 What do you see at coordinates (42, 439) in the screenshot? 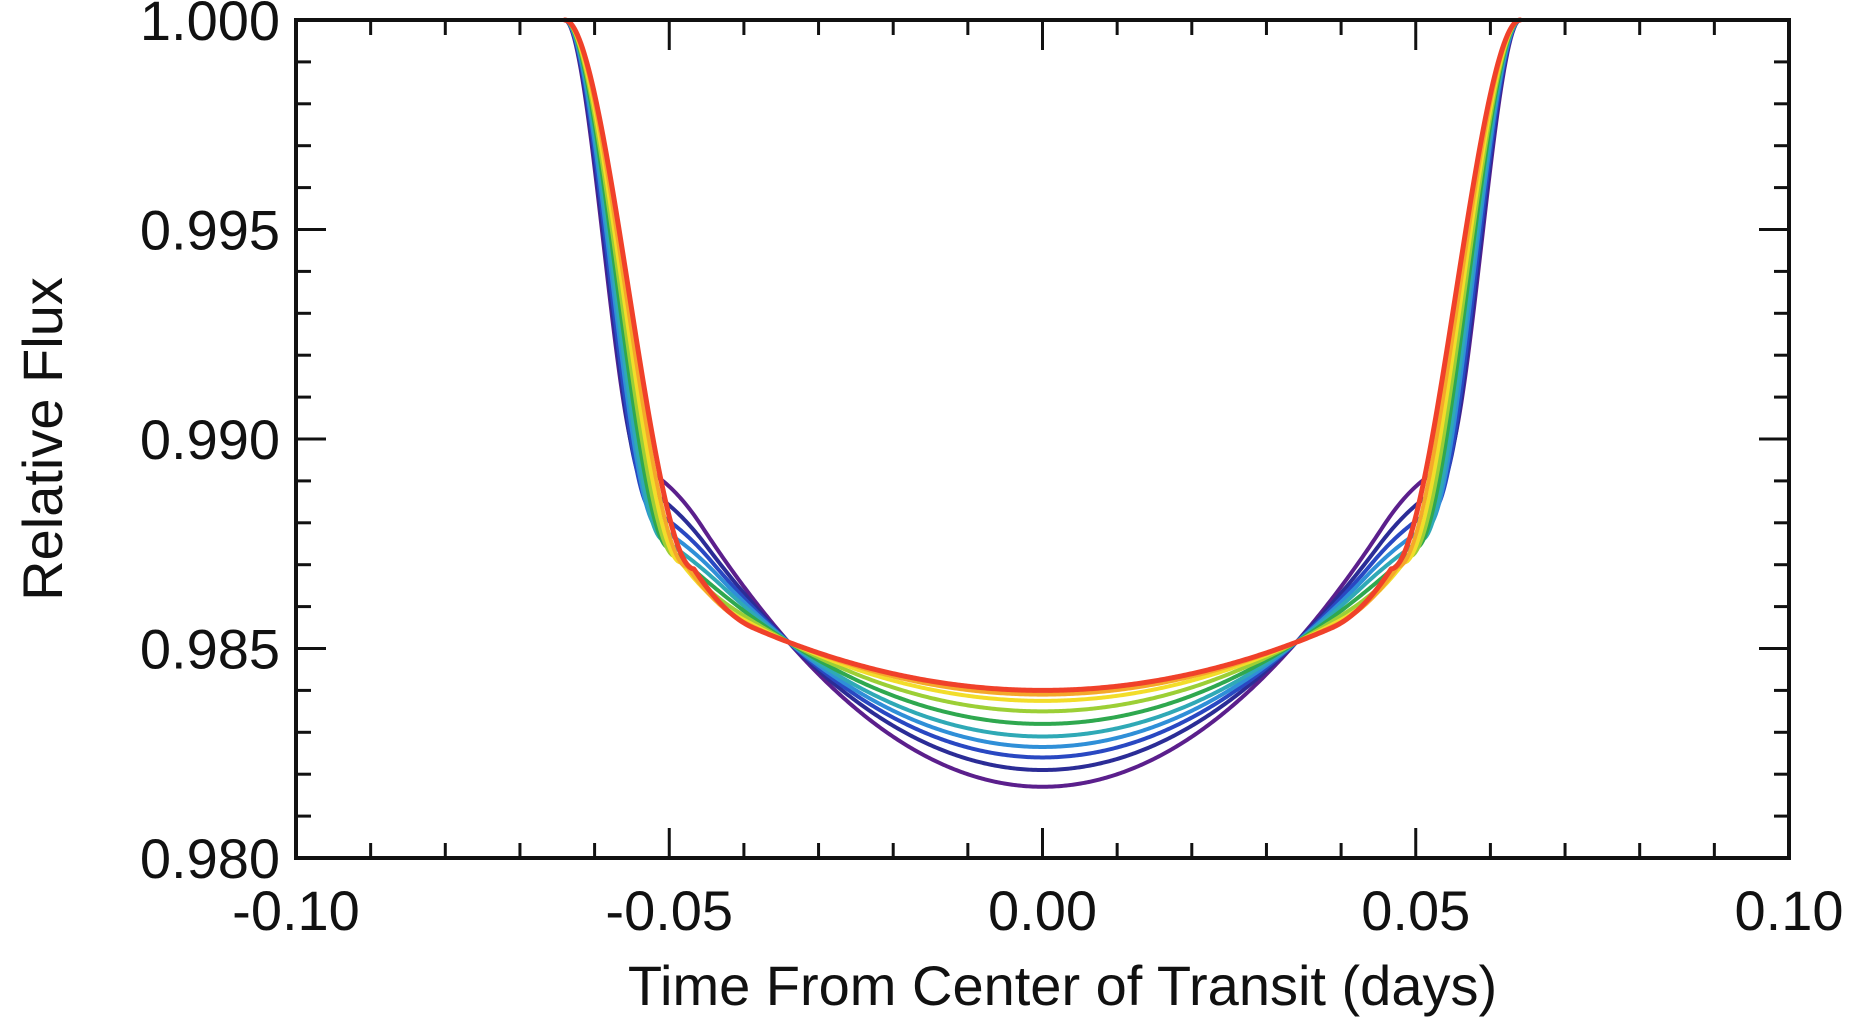
I see `y-axis-title: Relative Flux` at bounding box center [42, 439].